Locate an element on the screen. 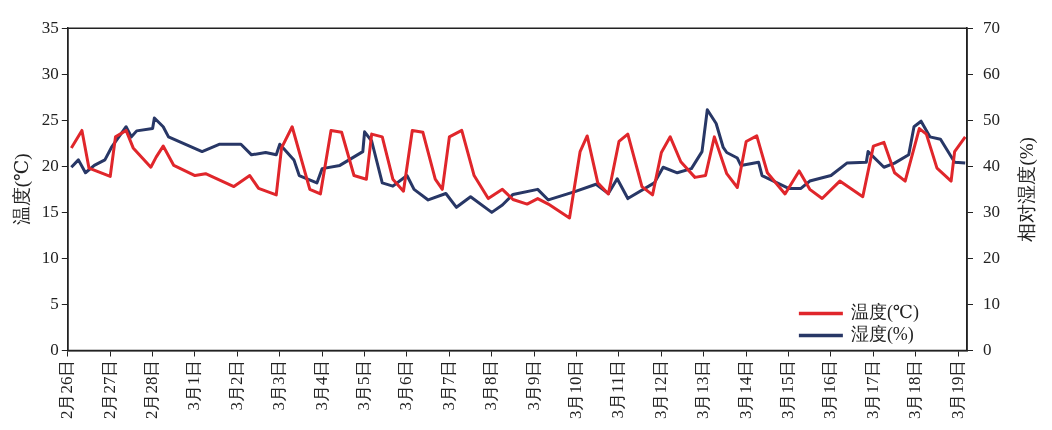 The height and width of the screenshot is (430, 1052). y-tick-label: 10 is located at coordinates (50, 257).